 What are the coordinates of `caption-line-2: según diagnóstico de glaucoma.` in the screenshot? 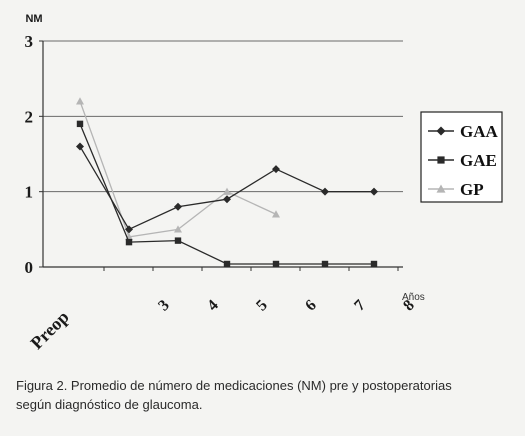 It's located at (109, 404).